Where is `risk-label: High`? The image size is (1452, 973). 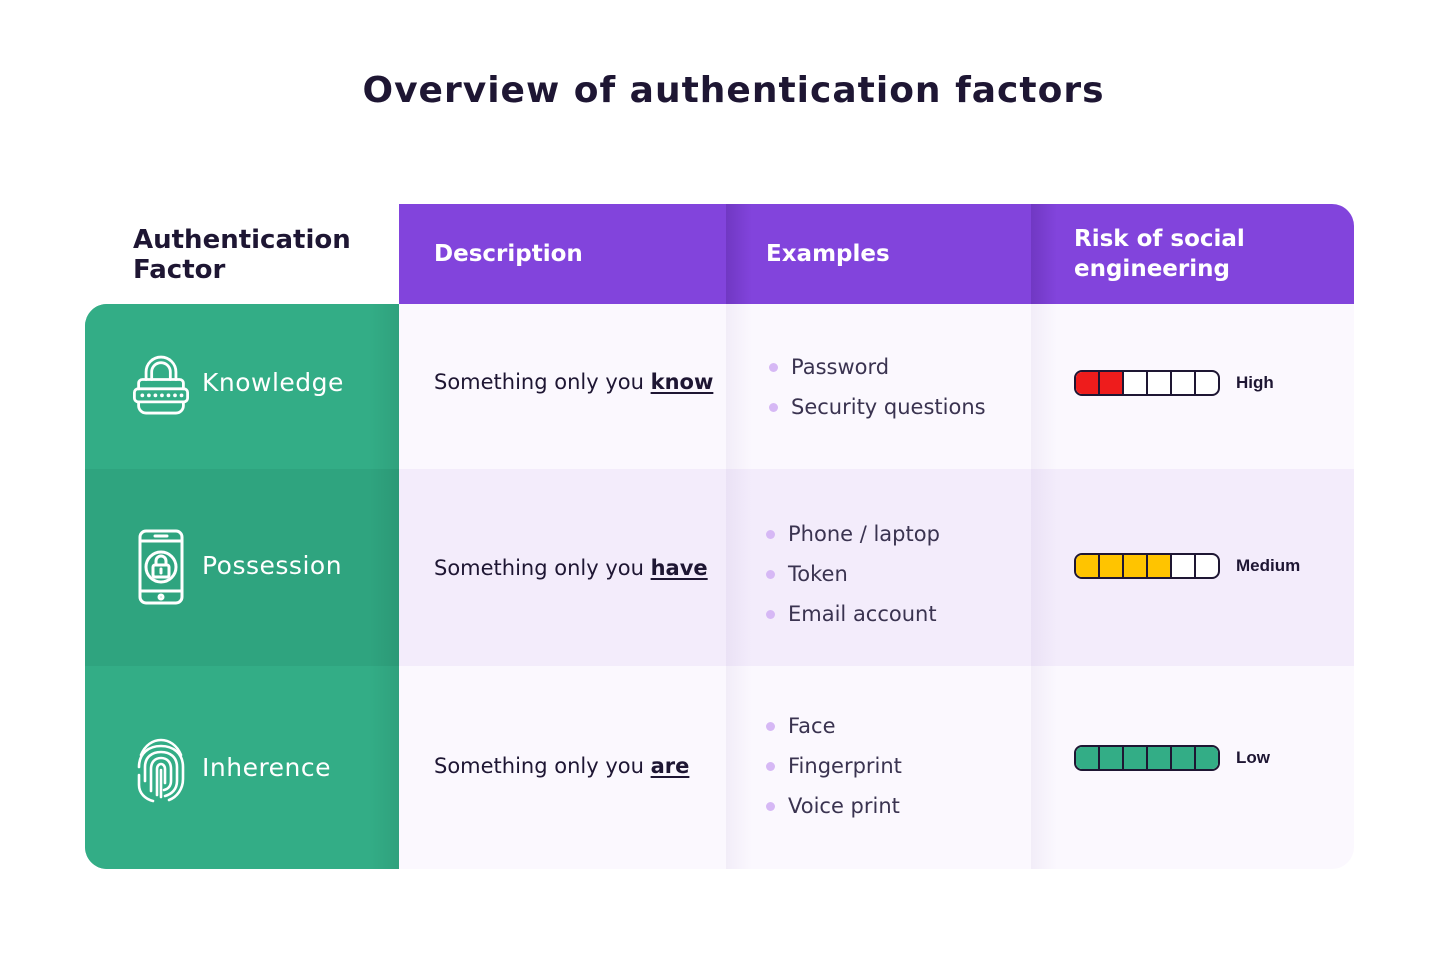 risk-label: High is located at coordinates (1255, 382).